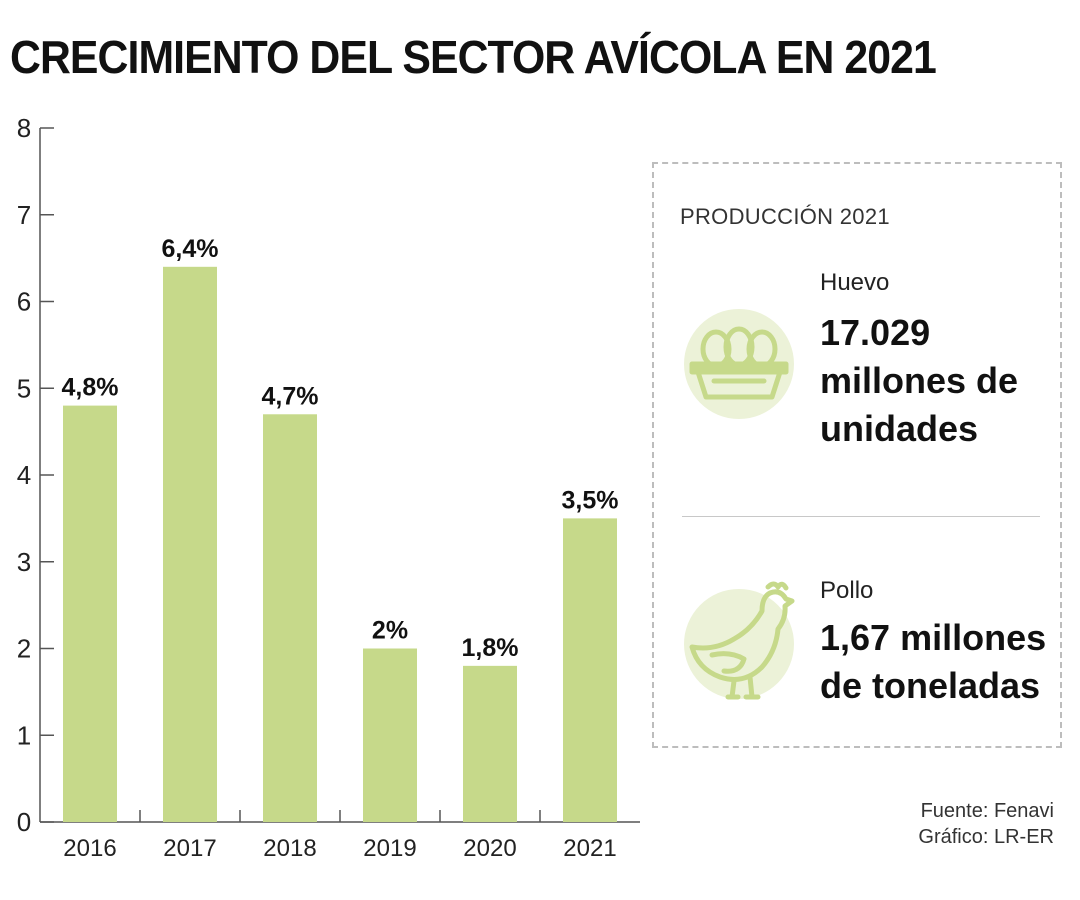 Image resolution: width=1080 pixels, height=900 pixels. Describe the element at coordinates (489, 848) in the screenshot. I see `x-tick-label: 2020` at that location.